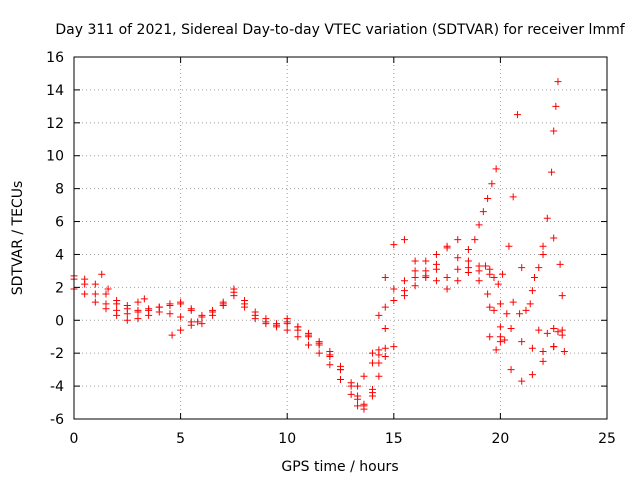  I want to click on y-tick-label: -6, so click(57, 420).